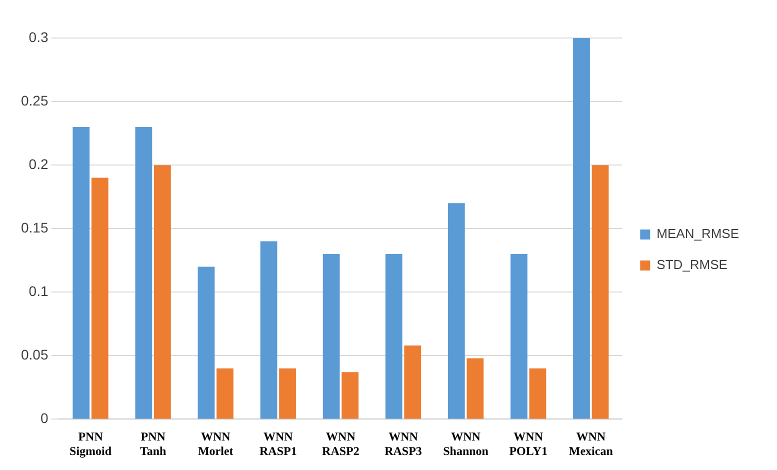  I want to click on y-tick-label: 0.1, so click(38, 290).